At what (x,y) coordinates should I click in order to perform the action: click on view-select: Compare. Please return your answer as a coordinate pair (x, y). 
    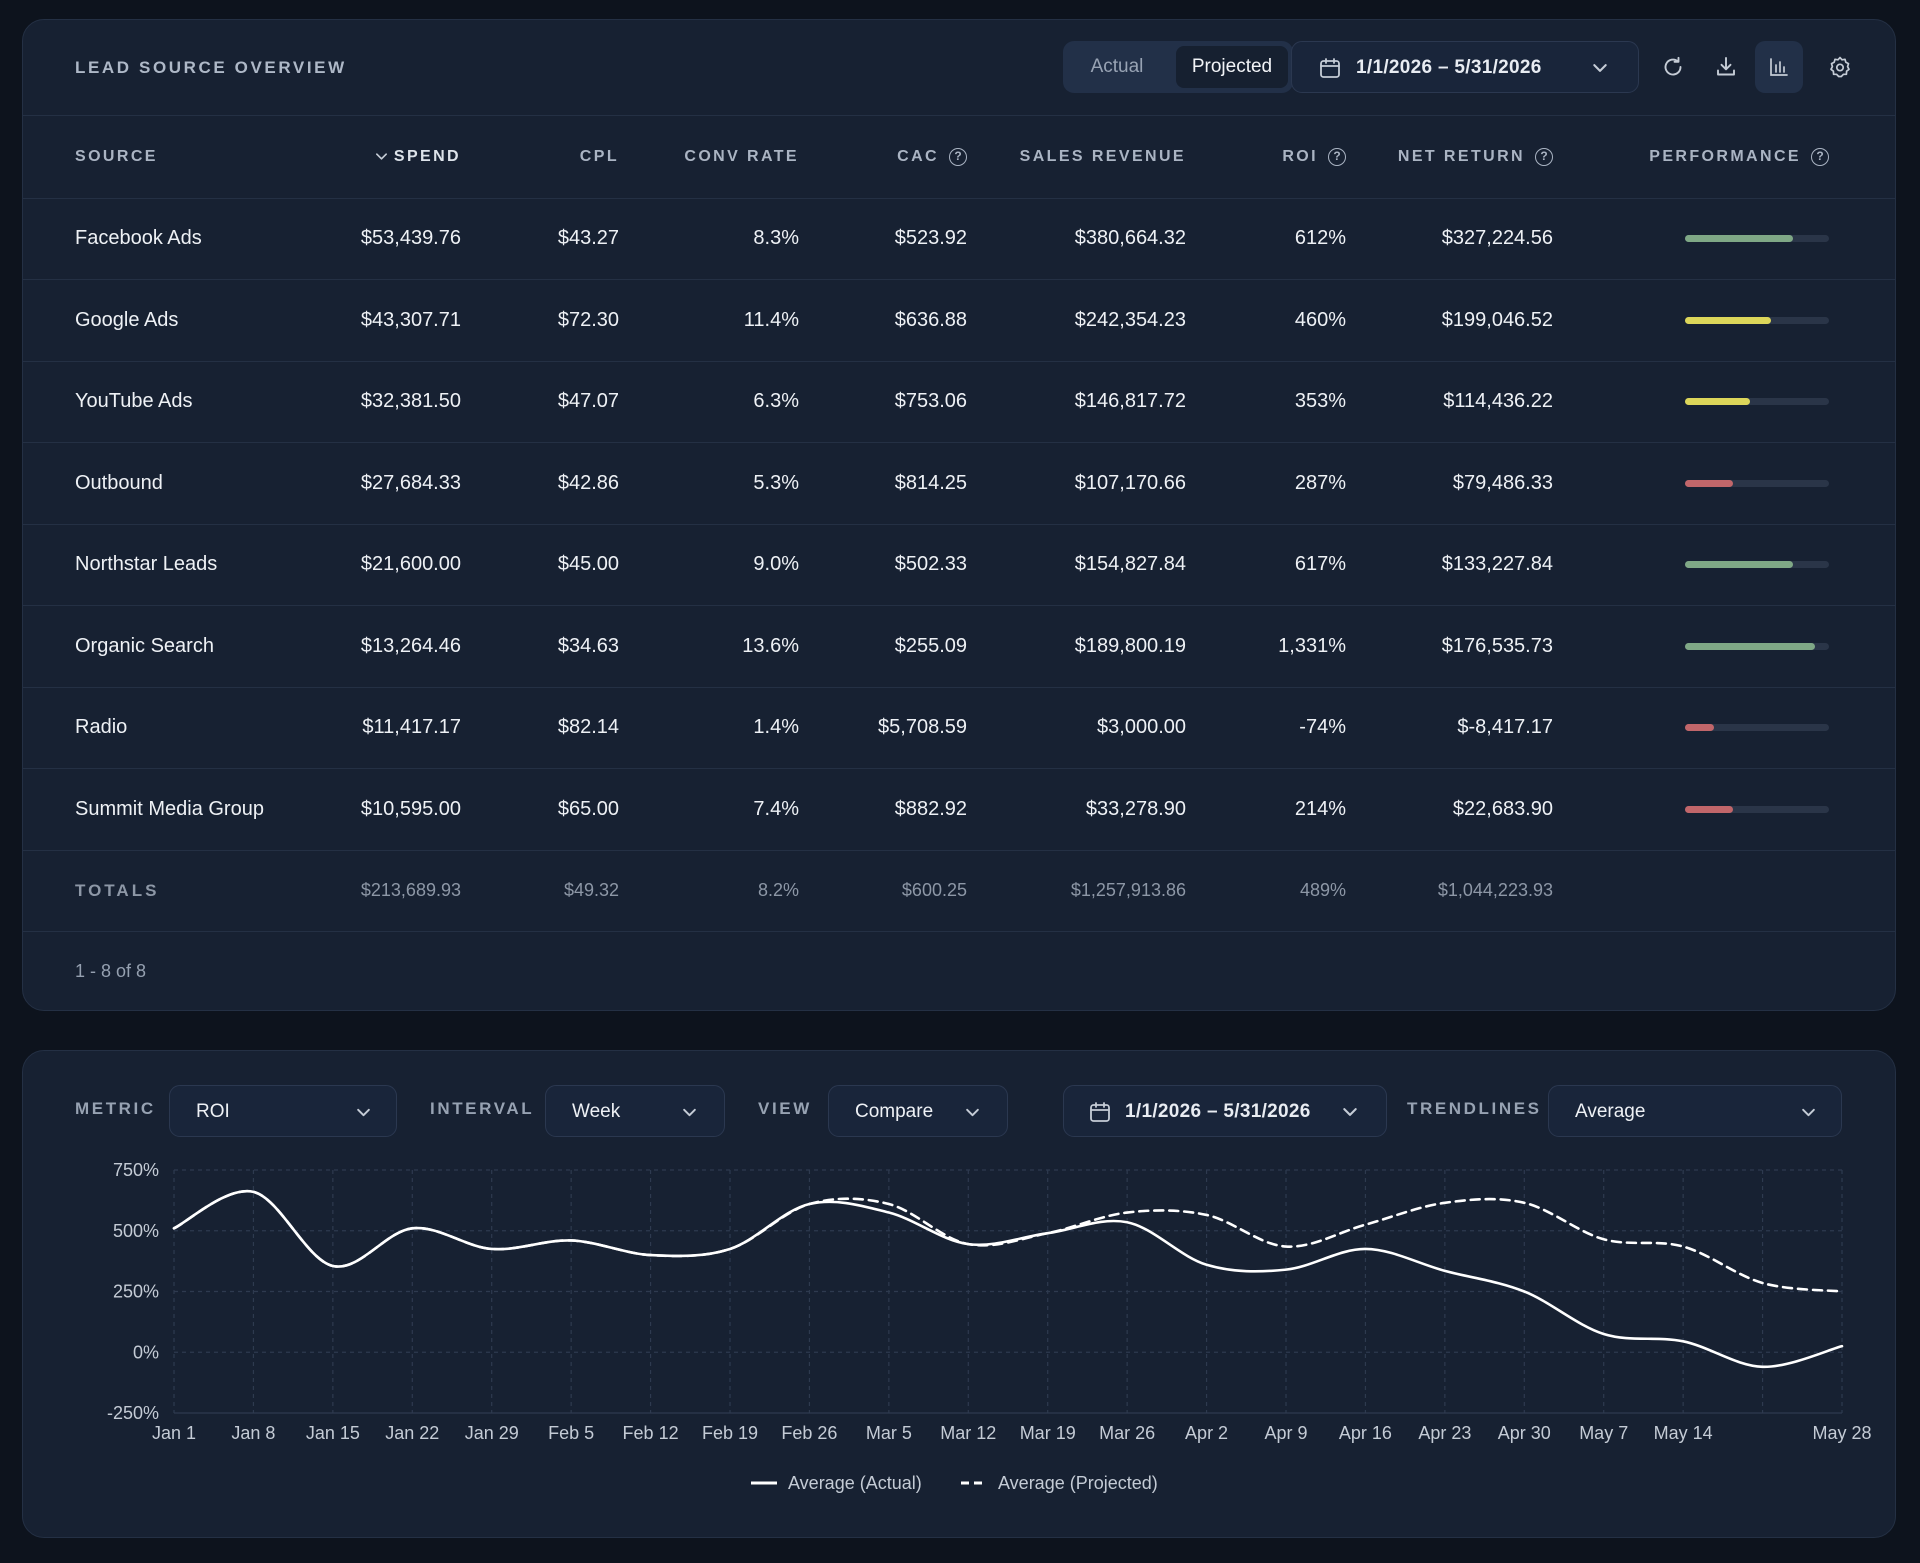
    Looking at the image, I should click on (918, 1111).